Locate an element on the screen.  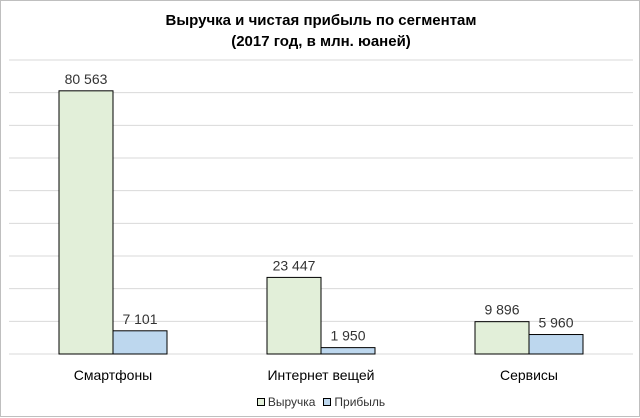
legend-swatch-revenue is located at coordinates (260, 402).